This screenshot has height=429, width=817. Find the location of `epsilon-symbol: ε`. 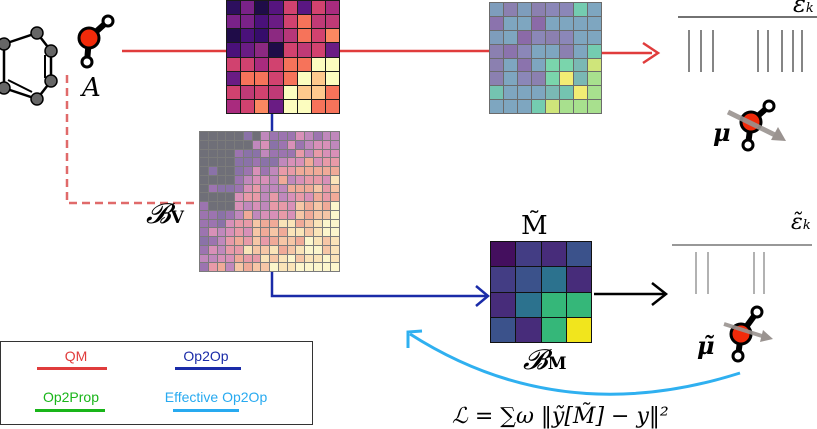

epsilon-symbol: ε is located at coordinates (799, 9).